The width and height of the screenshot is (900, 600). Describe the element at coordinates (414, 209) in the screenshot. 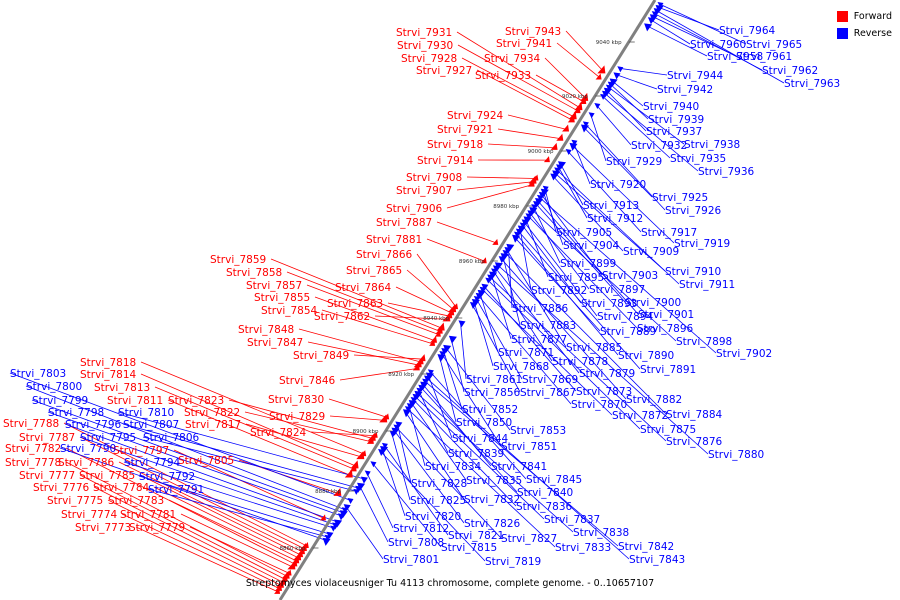

I see `gene-label: Strvi_7906` at that location.